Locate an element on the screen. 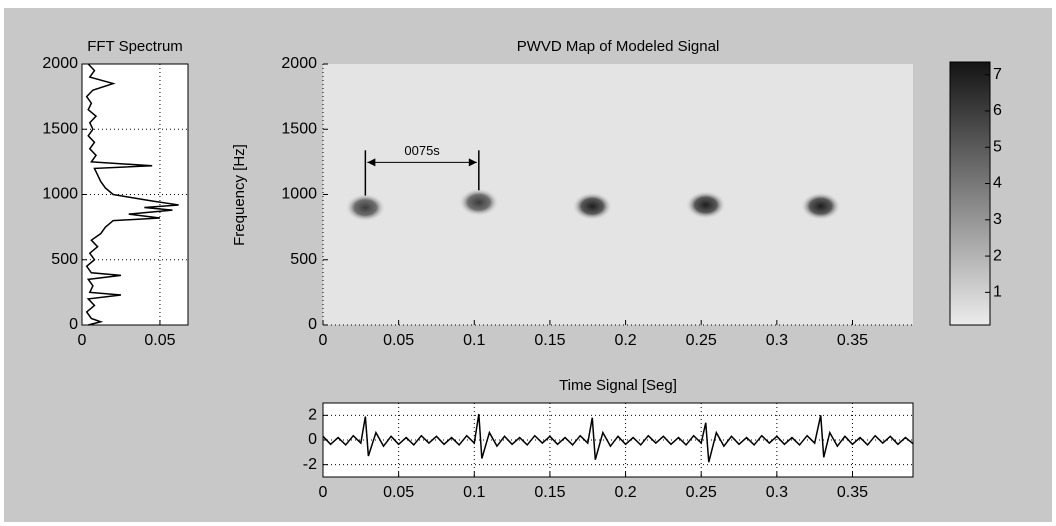  chart-title: PWVD Map of Modeled Signal is located at coordinates (618, 46).